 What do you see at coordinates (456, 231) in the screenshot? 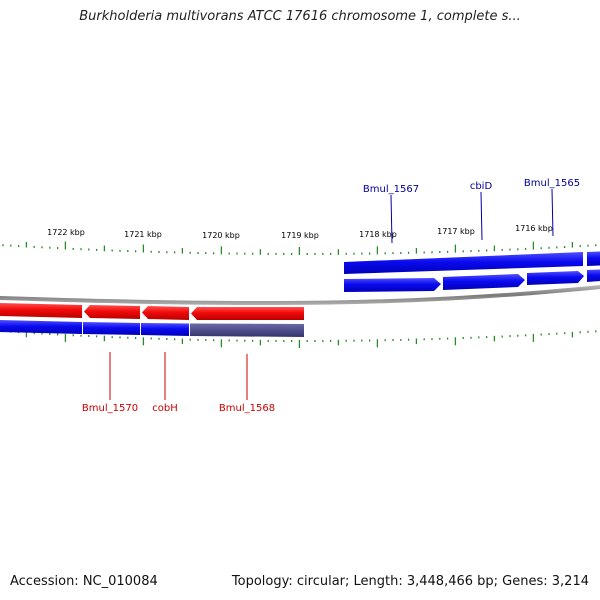
I see `scale-label: 1717 kbp` at bounding box center [456, 231].